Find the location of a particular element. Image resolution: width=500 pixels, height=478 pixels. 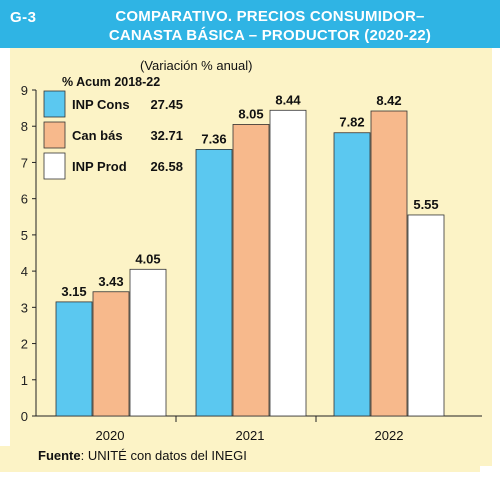

legend-series-name: INP Cons is located at coordinates (101, 104).